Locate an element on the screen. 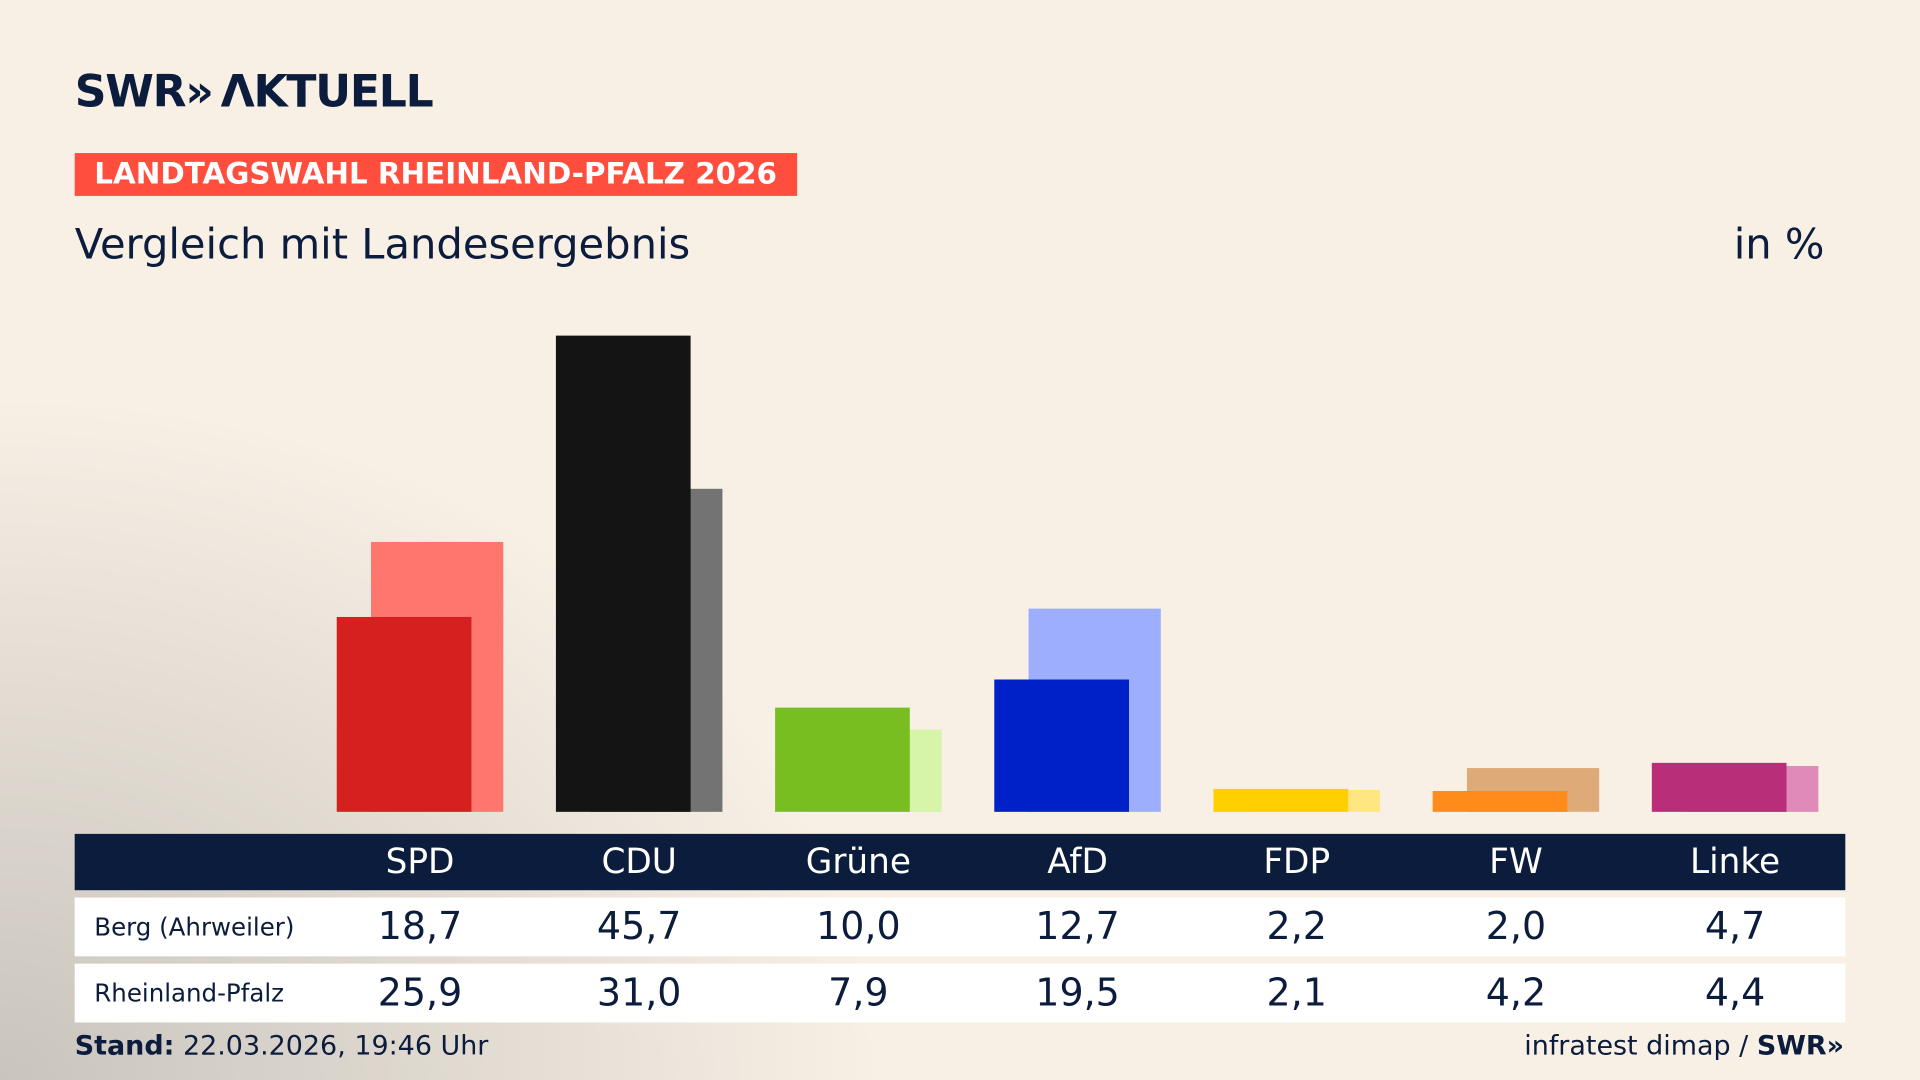 This screenshot has width=1920, height=1080. party-label: FDP is located at coordinates (1297, 861).